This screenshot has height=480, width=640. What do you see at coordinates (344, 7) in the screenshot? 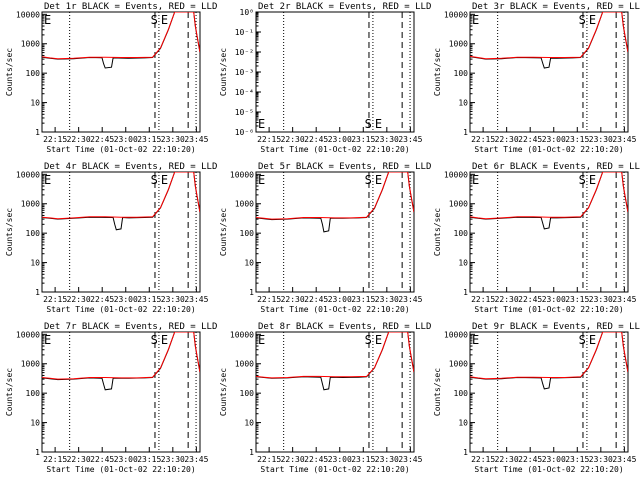
I see `panel-title: Det 2r BLACK = Events, RED = LLD` at bounding box center [344, 7].